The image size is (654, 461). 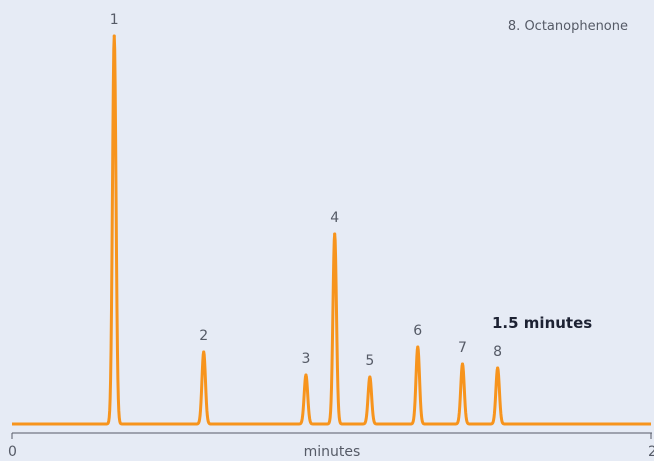 What do you see at coordinates (568, 26) in the screenshot?
I see `legend-entry: 8. Octanophenone` at bounding box center [568, 26].